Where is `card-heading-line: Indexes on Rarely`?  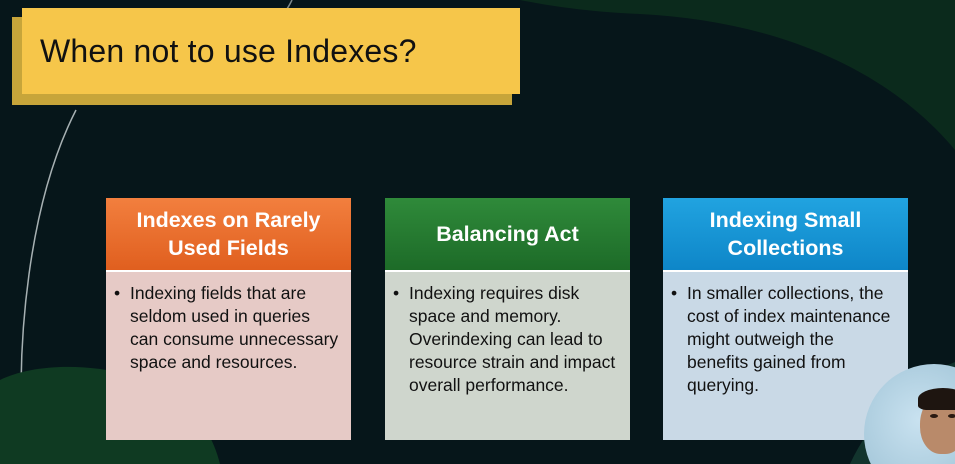
card-heading-line: Indexes on Rarely is located at coordinates (228, 220).